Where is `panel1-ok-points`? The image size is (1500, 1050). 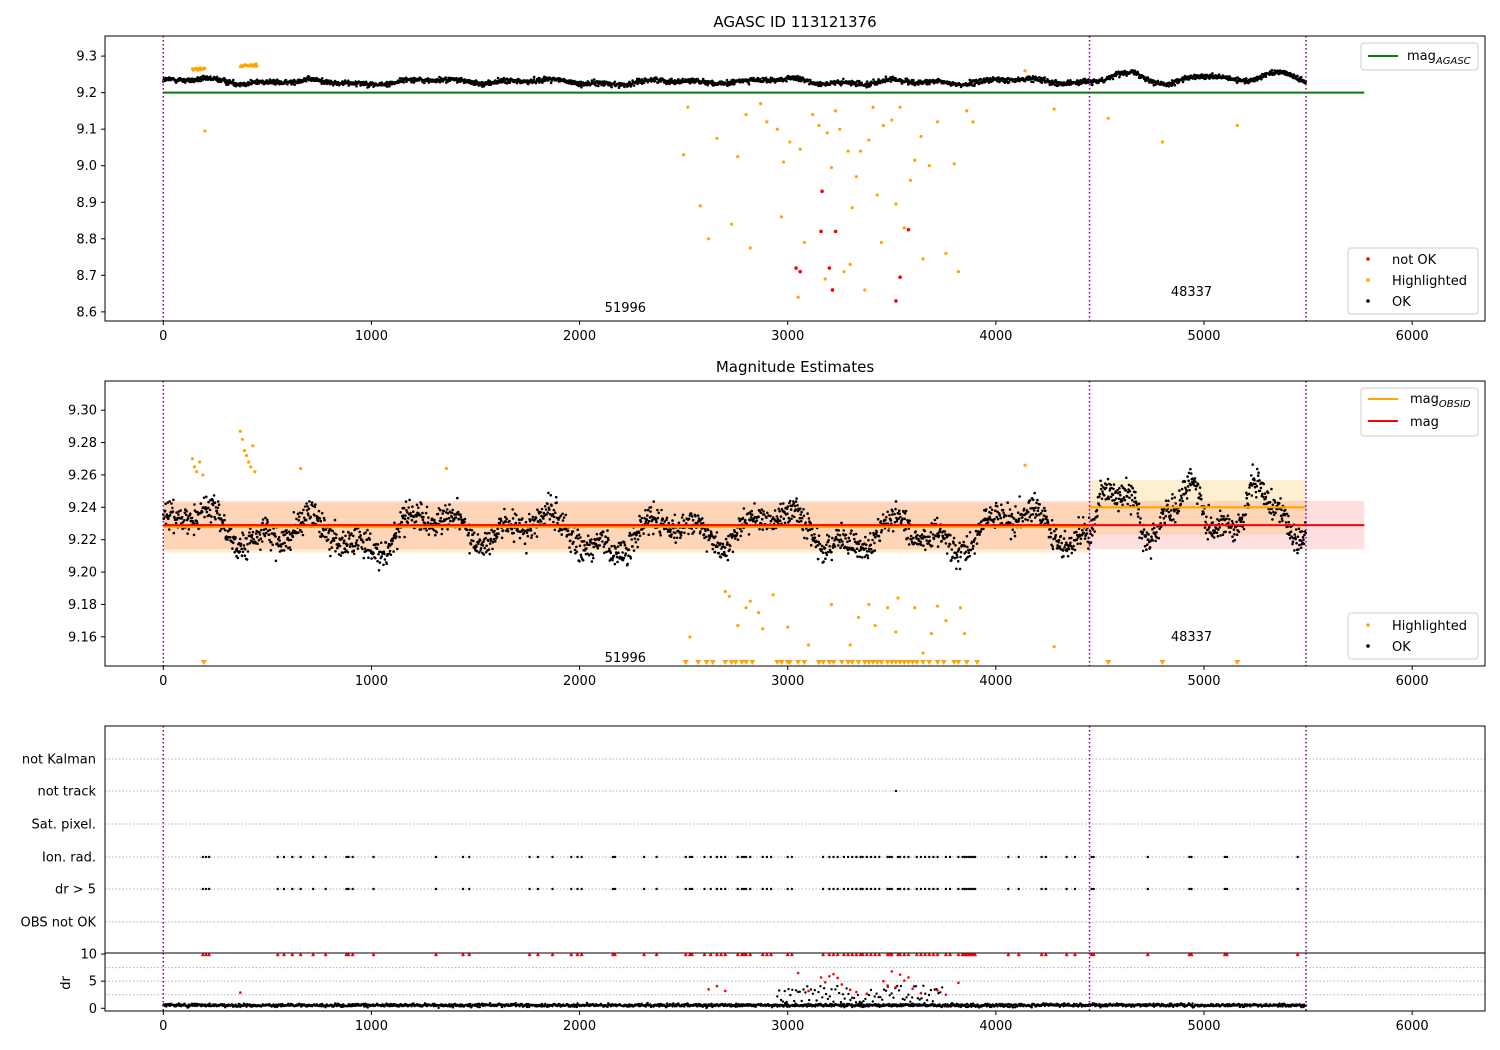
panel1-ok-points is located at coordinates (735, 78).